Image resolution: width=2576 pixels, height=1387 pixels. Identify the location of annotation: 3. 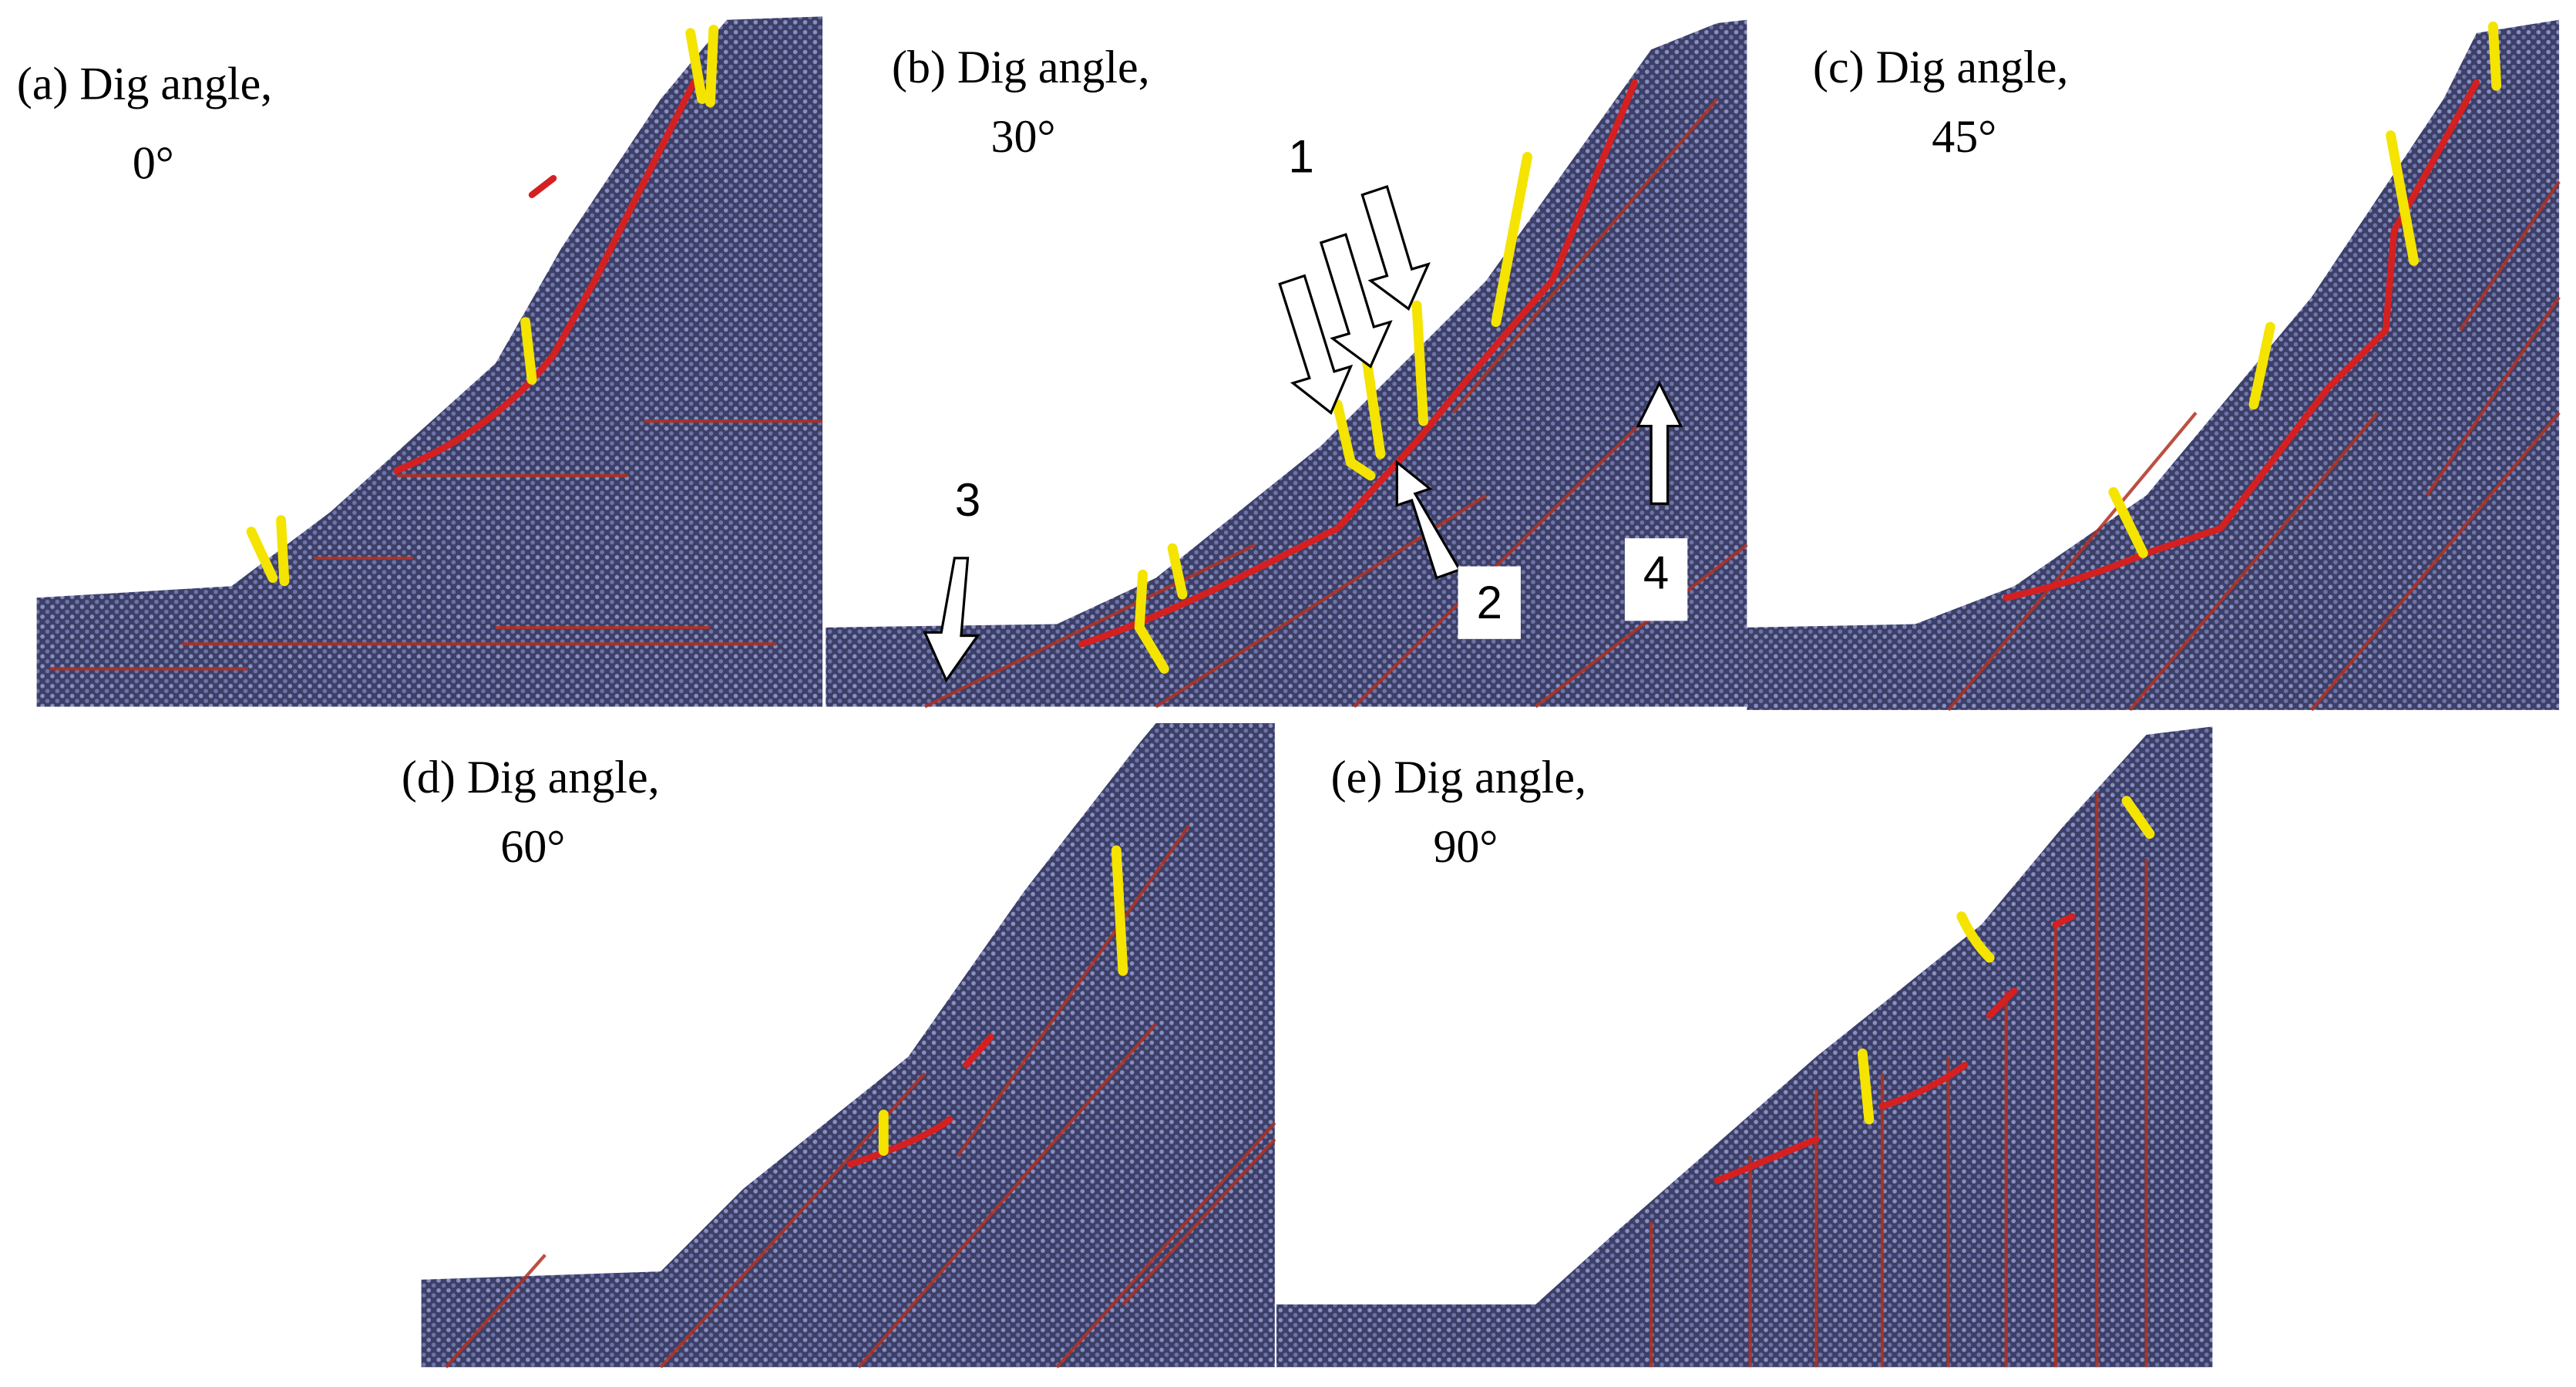
(967, 500).